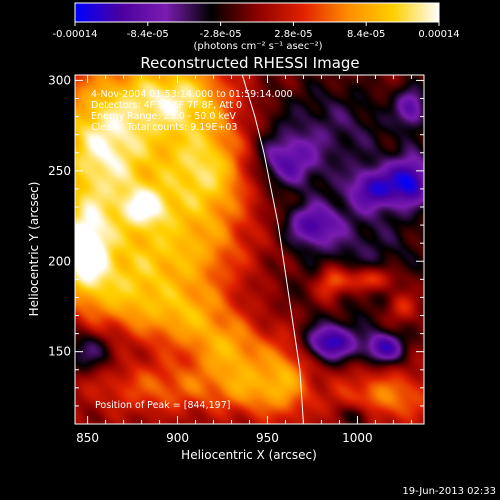  Describe the element at coordinates (75, 34) in the screenshot. I see `colorbar-tick-label: -0.00014` at that location.